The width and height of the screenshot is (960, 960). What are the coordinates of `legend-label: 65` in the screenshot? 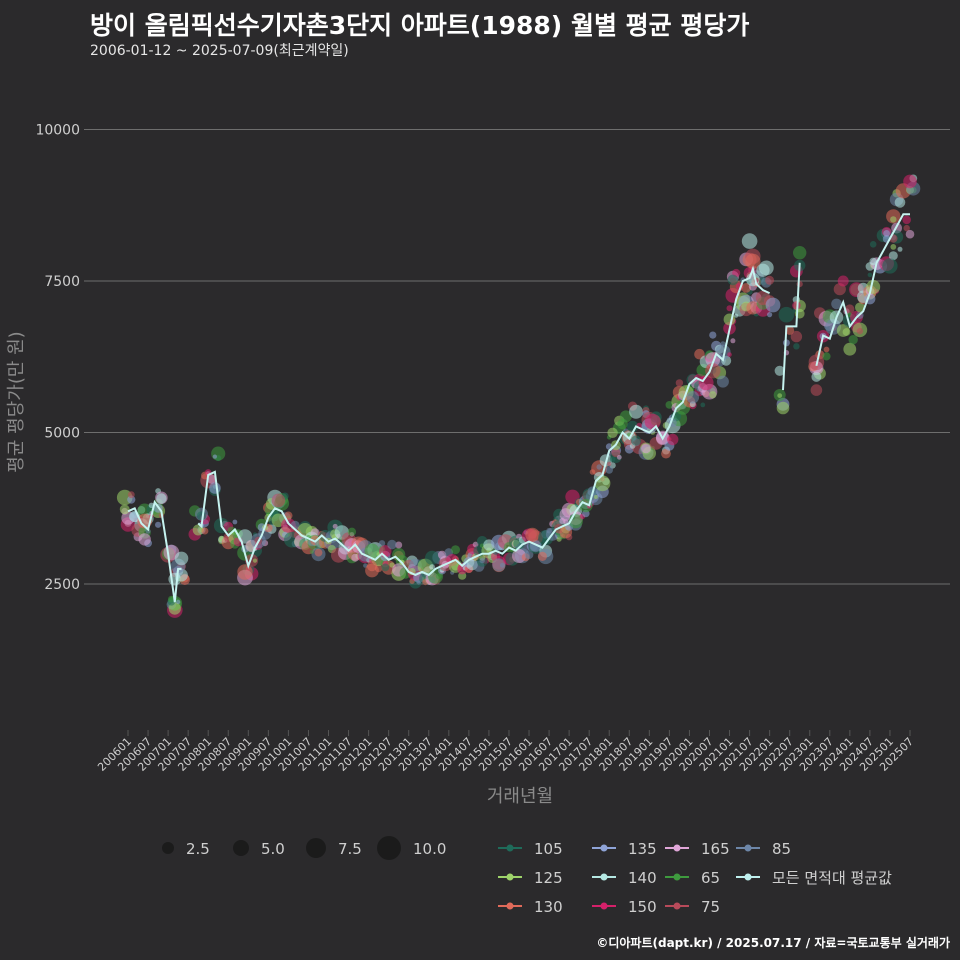 It's located at (710, 878).